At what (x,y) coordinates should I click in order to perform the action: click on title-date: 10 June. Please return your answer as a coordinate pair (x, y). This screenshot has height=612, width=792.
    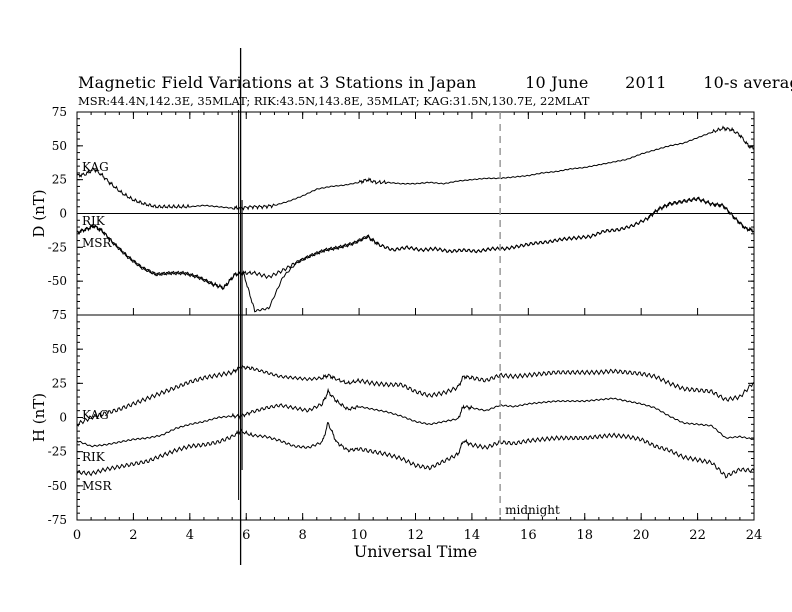
    Looking at the image, I should click on (557, 82).